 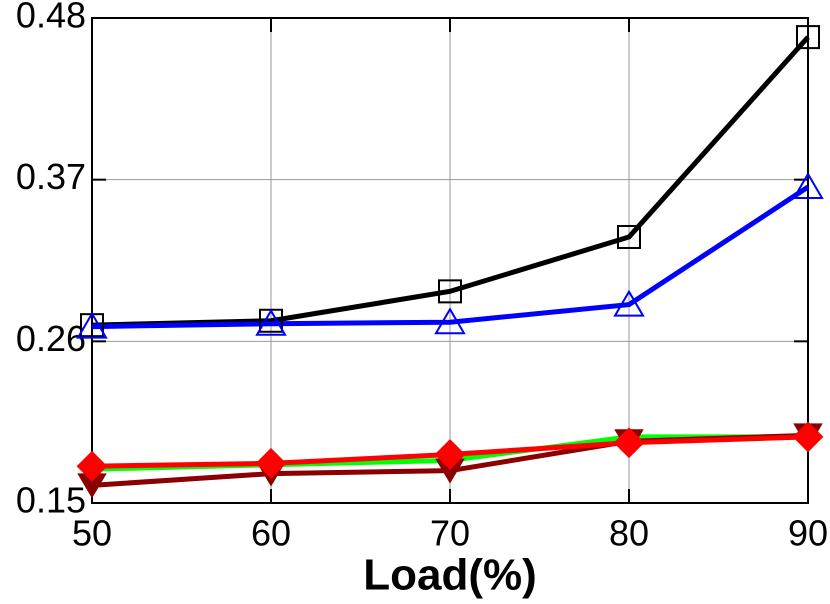 I want to click on y-tick-label: 0.15, so click(x=51, y=500).